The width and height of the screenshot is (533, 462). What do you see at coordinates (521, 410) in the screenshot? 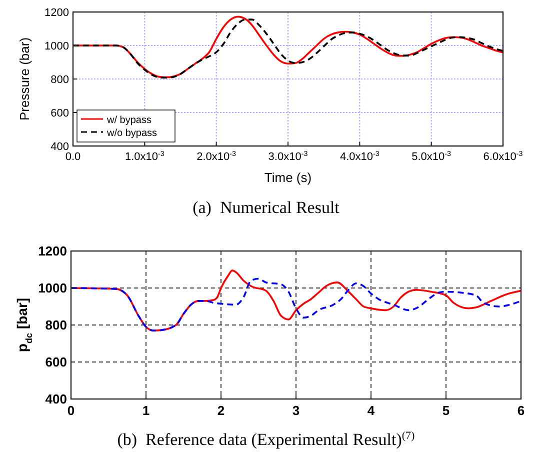
I see `x-tick-label: 6` at bounding box center [521, 410].